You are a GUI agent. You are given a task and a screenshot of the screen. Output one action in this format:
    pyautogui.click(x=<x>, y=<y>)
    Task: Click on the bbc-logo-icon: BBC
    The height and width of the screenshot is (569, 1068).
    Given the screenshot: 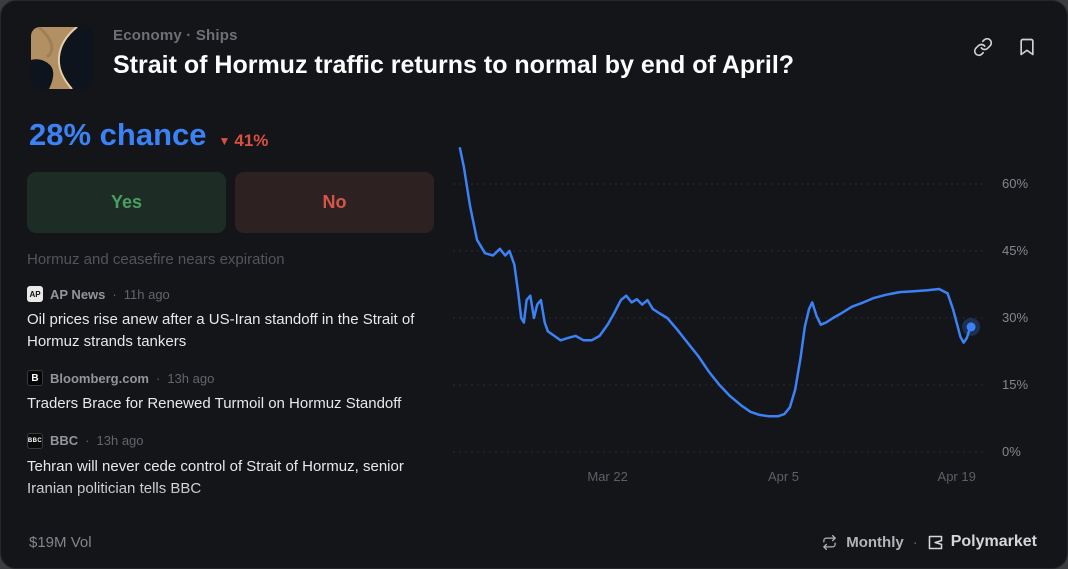 What is the action you would take?
    pyautogui.click(x=35, y=440)
    